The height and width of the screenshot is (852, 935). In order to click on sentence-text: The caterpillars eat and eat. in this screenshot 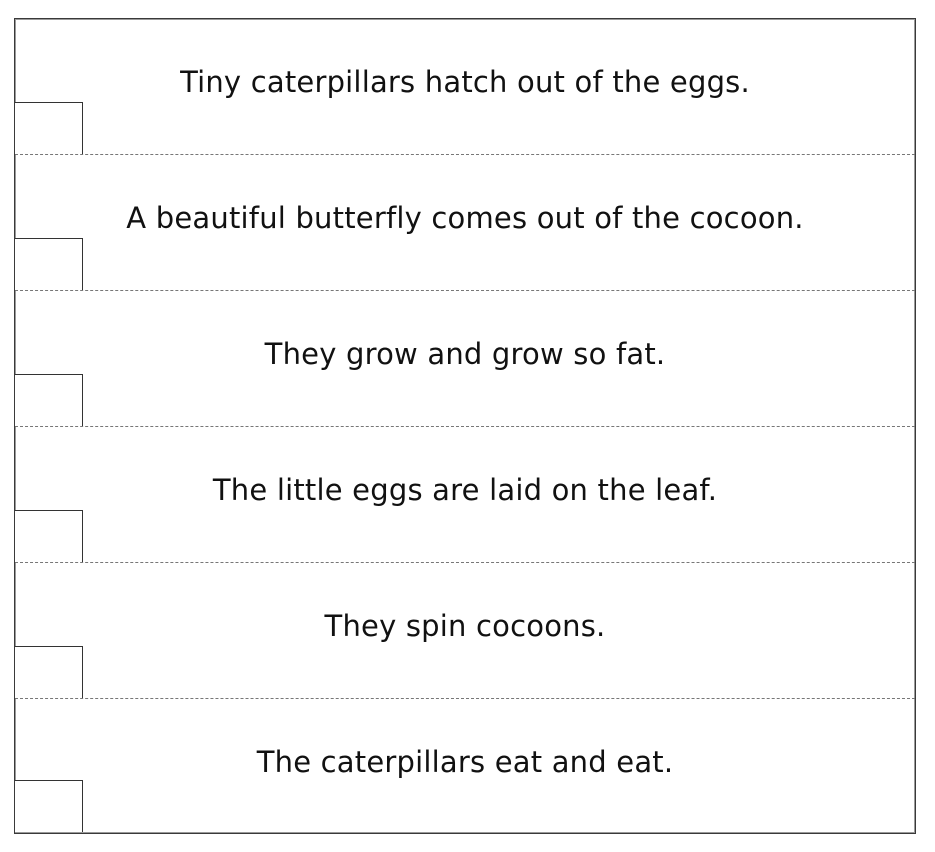, I will do `click(465, 762)`.